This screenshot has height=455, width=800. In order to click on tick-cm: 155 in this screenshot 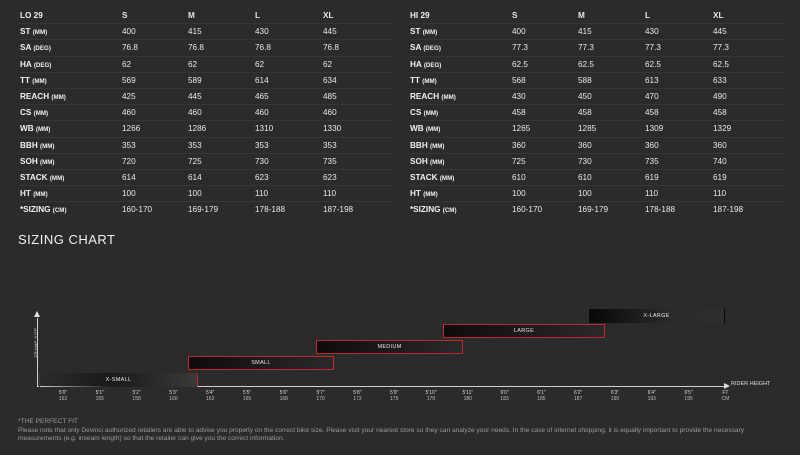, I will do `click(99, 399)`.